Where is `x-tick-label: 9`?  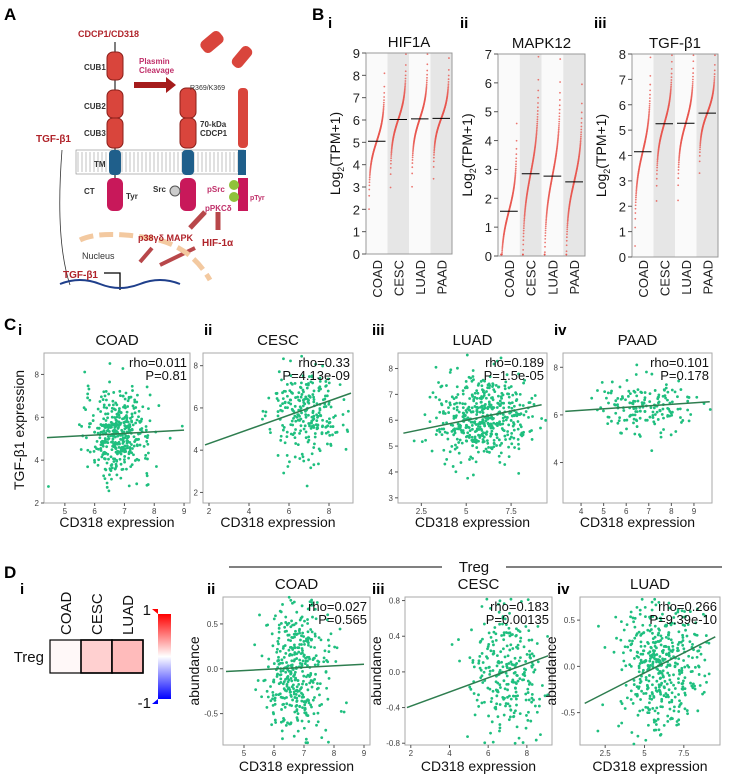 x-tick-label: 9 is located at coordinates (184, 511).